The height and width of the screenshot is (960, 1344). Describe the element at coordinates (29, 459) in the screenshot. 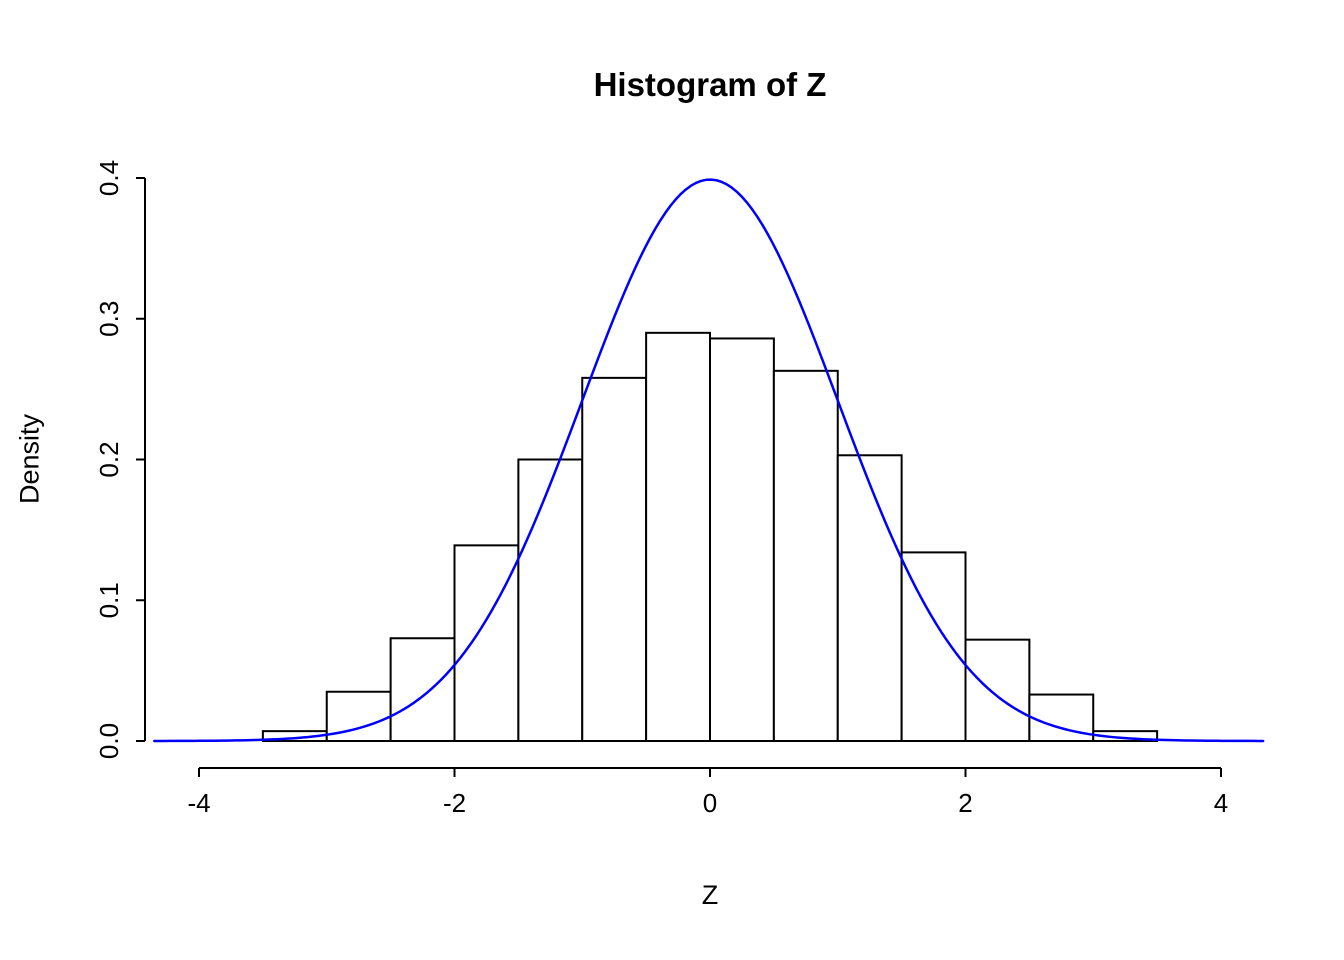

I see `y-axis-label: Density` at that location.